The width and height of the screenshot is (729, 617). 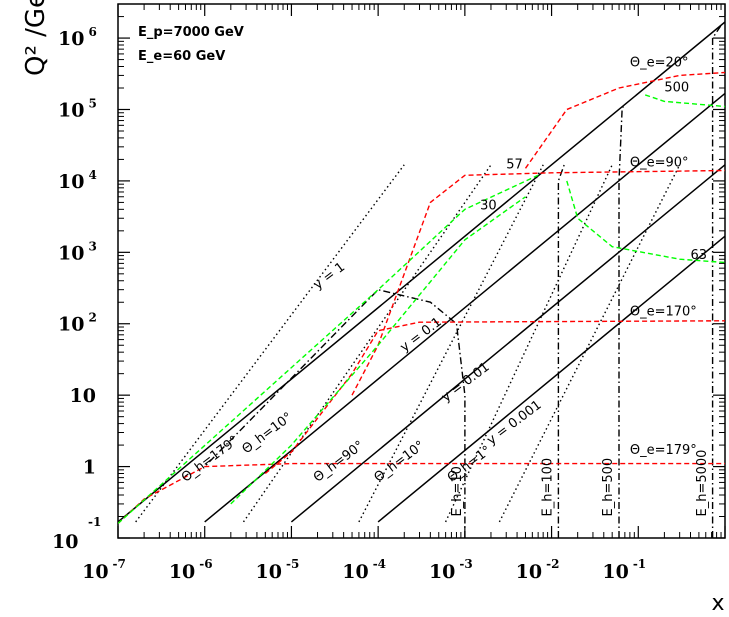 What do you see at coordinates (181, 56) in the screenshot?
I see `beam-energy-label: E_e=60 GeV` at bounding box center [181, 56].